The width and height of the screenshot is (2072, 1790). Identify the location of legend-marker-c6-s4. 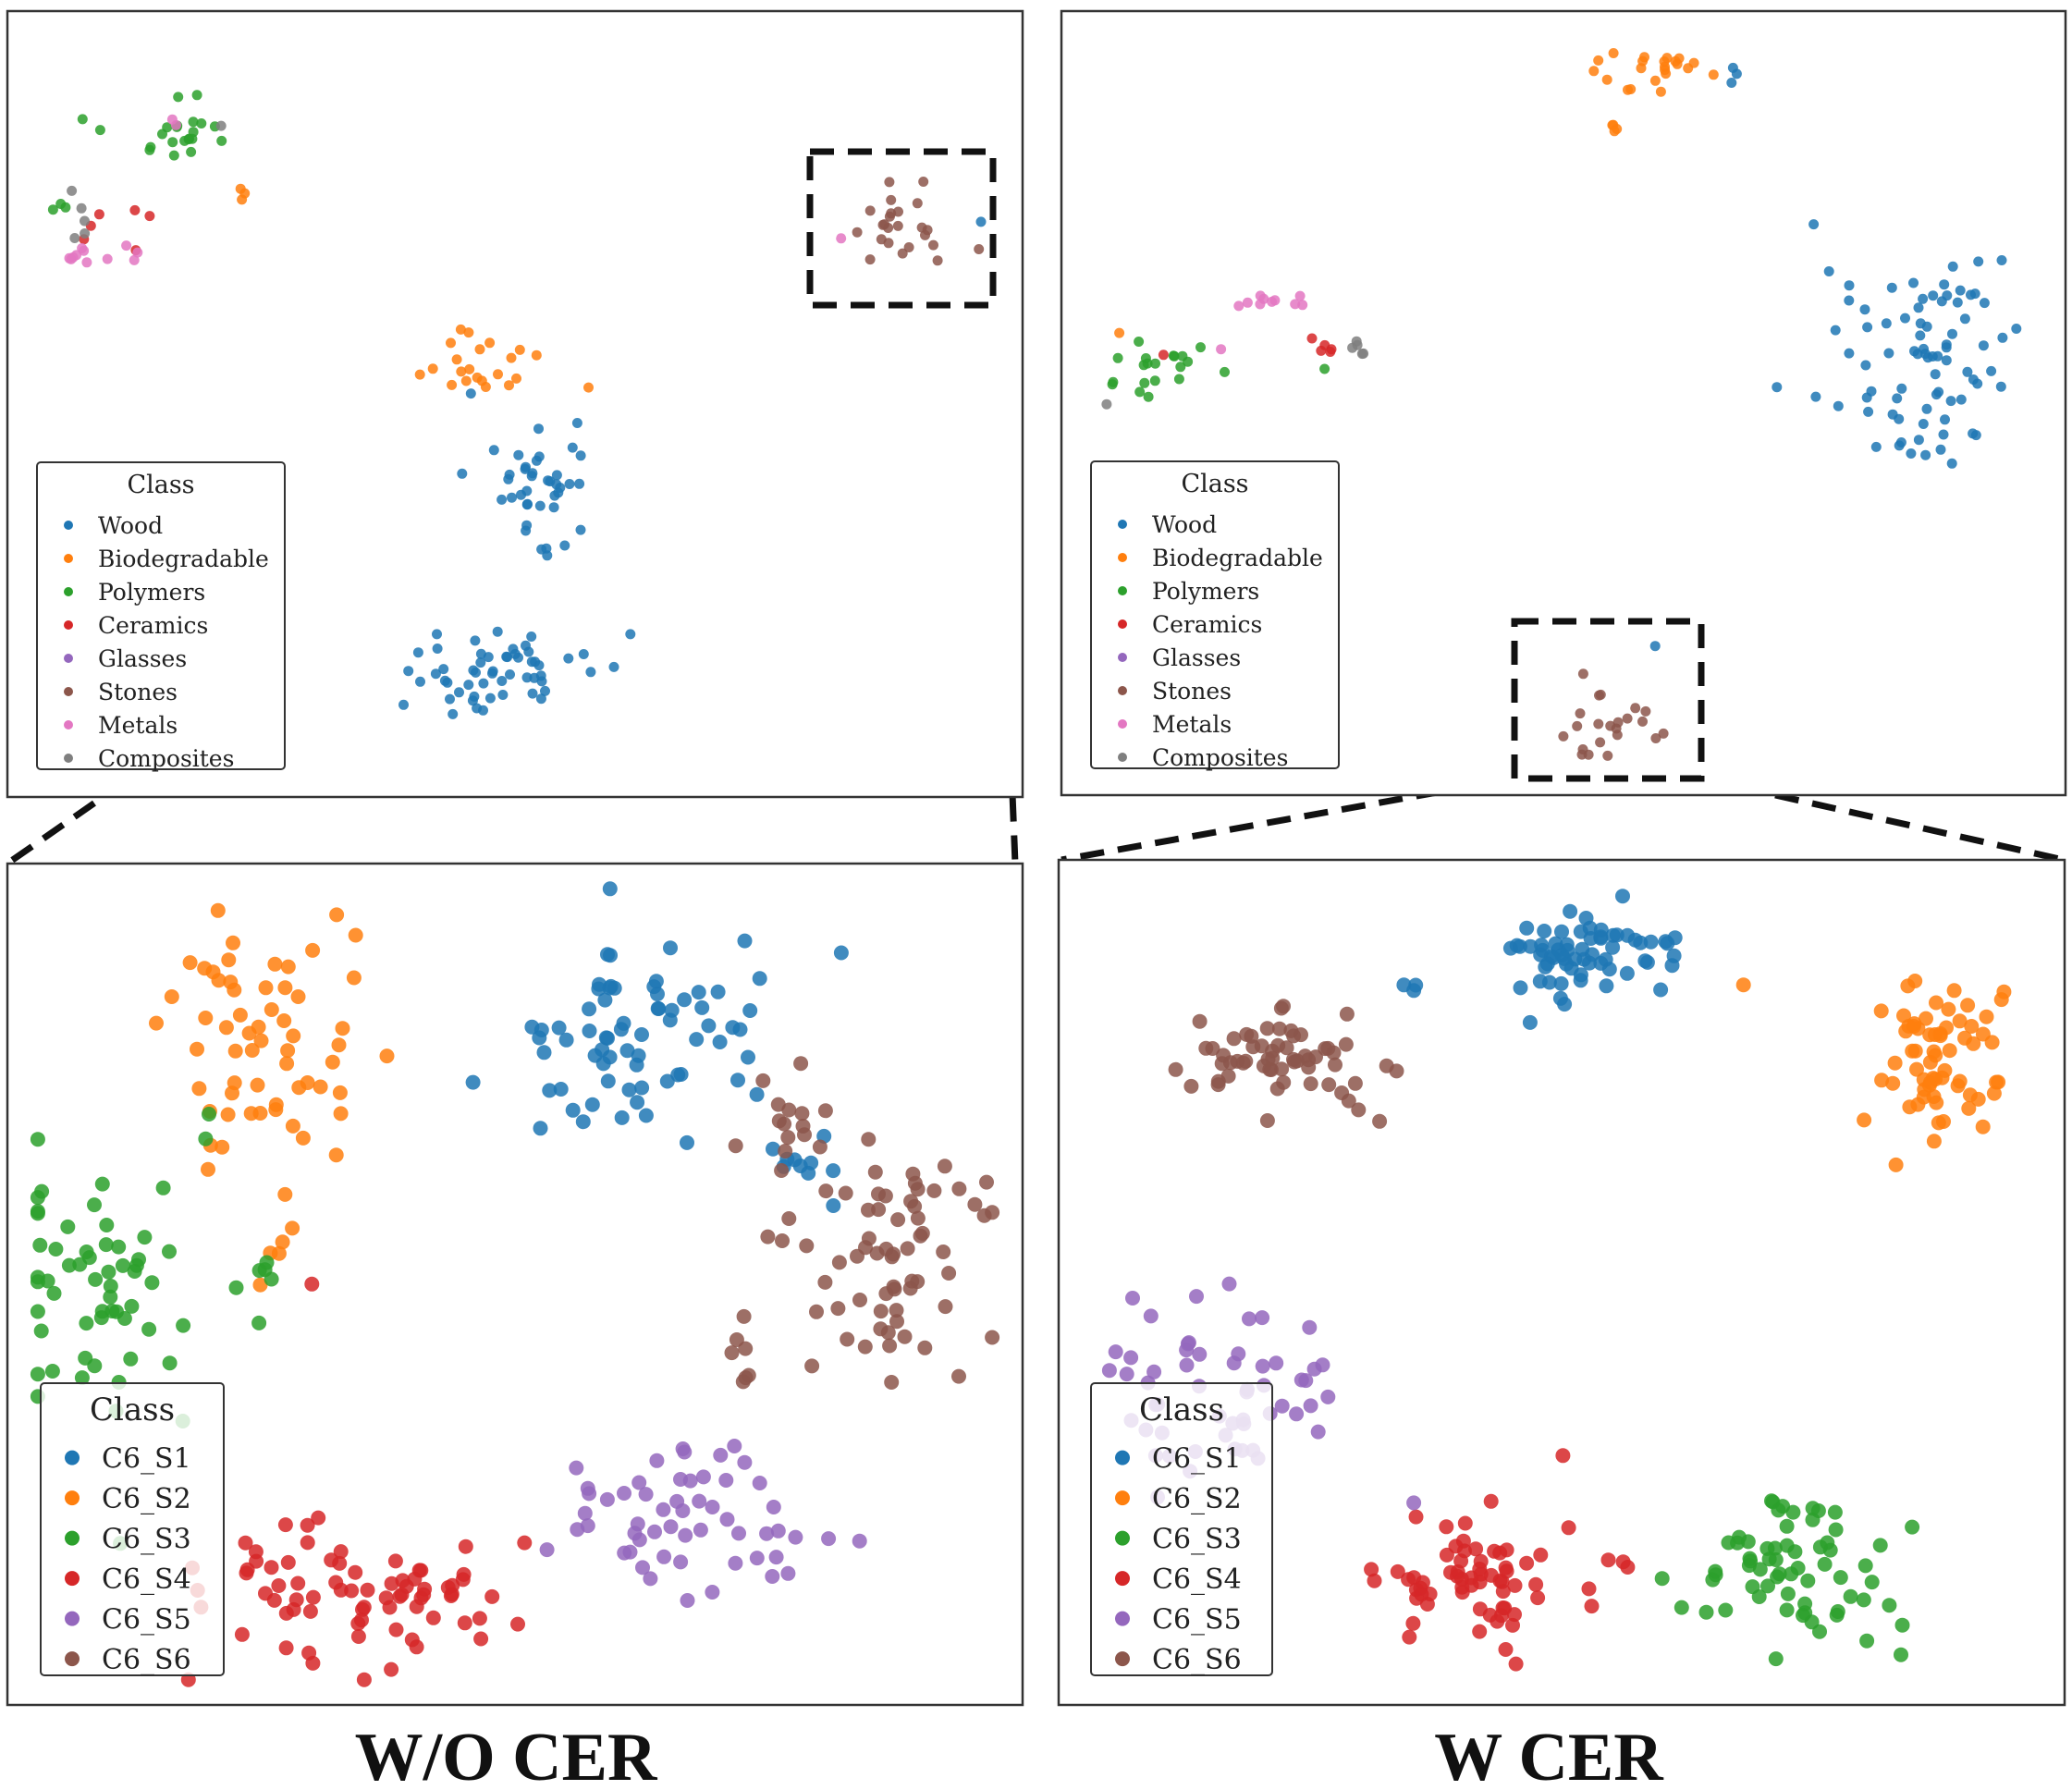
(72, 1579).